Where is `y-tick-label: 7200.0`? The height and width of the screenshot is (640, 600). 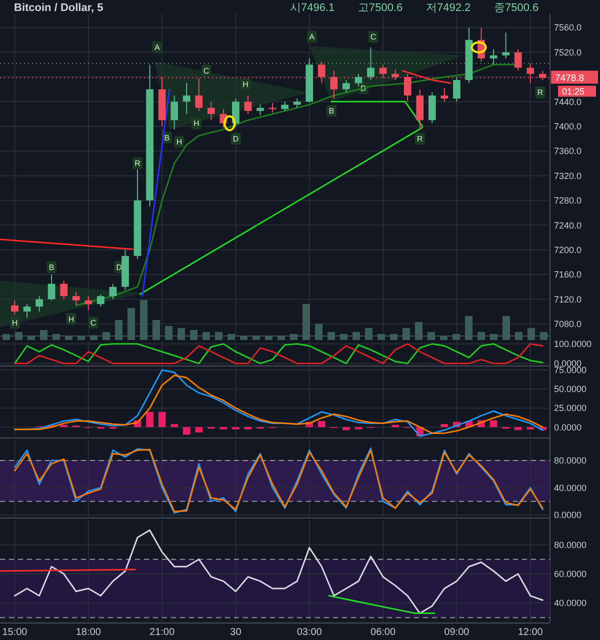
y-tick-label: 7200.0 is located at coordinates (568, 249).